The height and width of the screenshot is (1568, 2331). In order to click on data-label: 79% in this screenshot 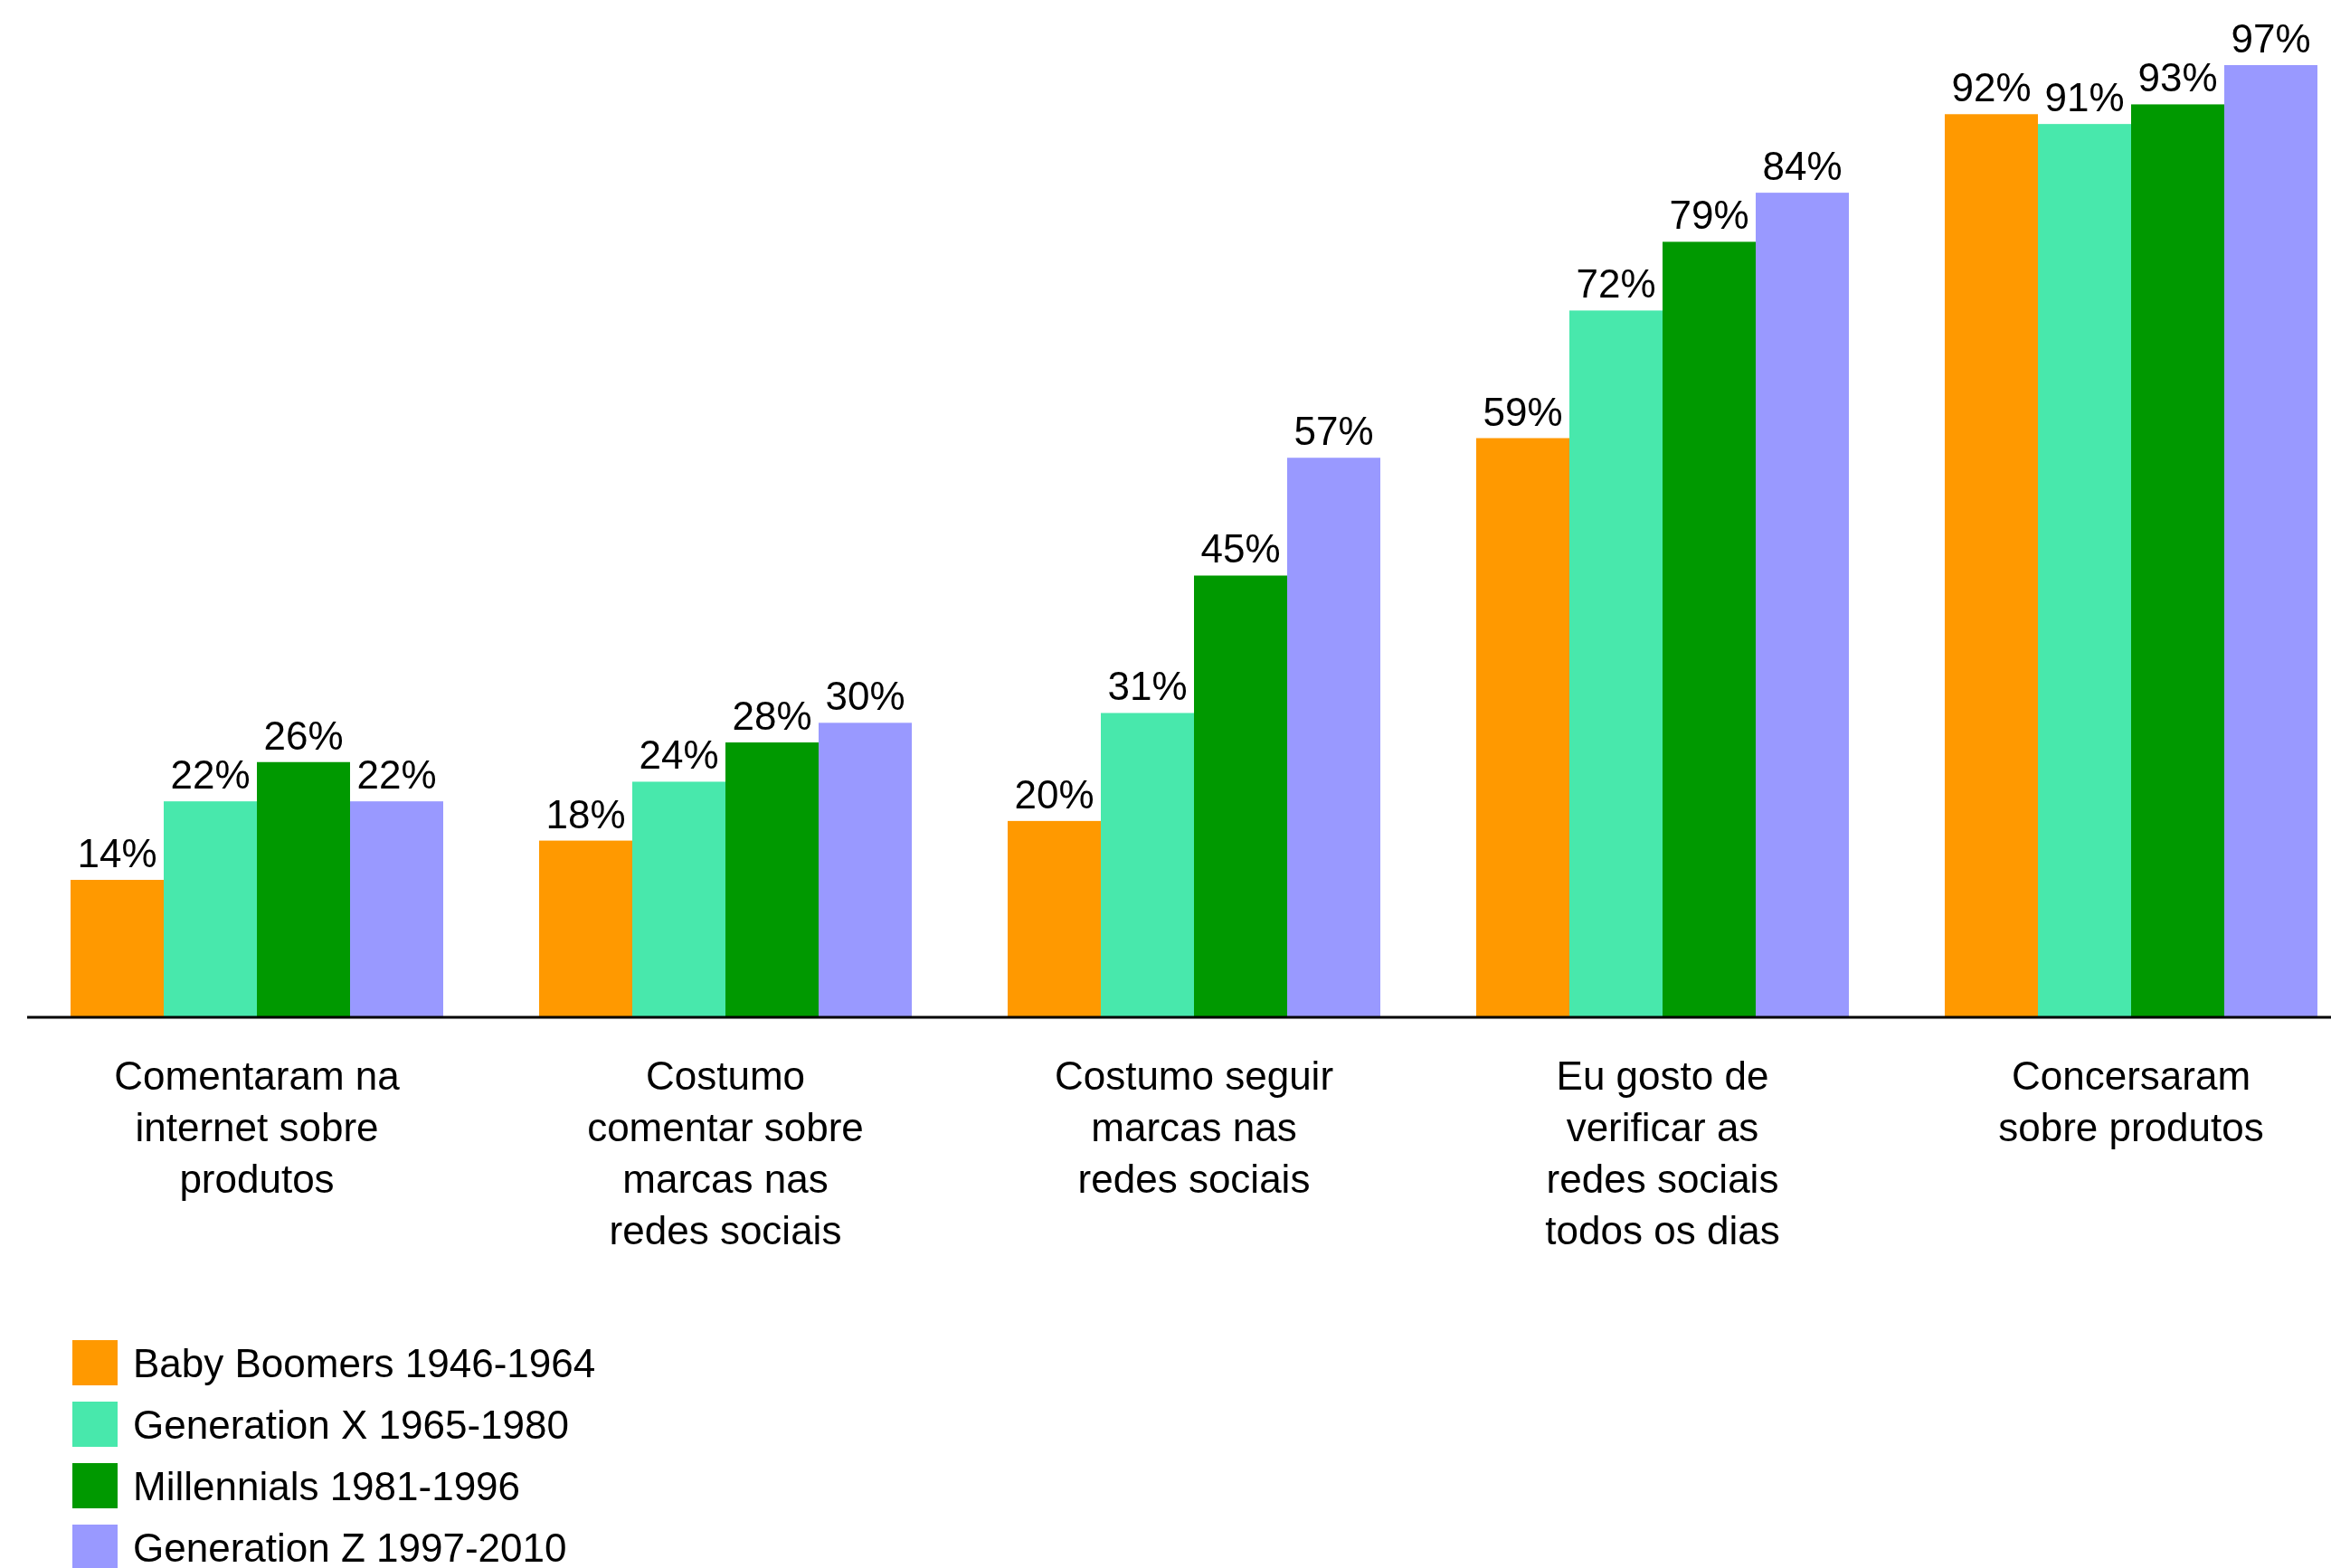, I will do `click(1709, 215)`.